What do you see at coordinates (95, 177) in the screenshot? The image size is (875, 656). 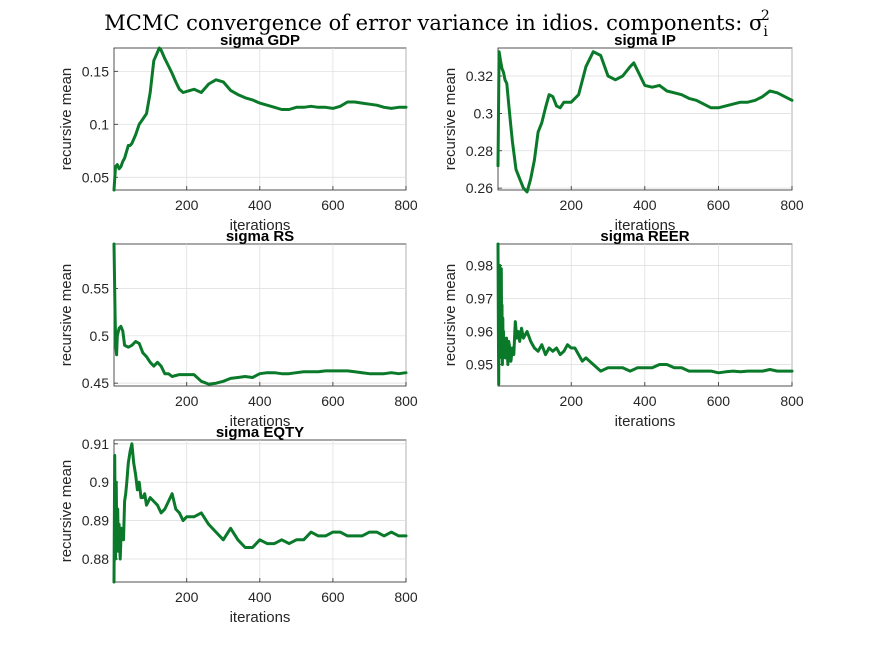 I see `y-tick-label: 0.05` at bounding box center [95, 177].